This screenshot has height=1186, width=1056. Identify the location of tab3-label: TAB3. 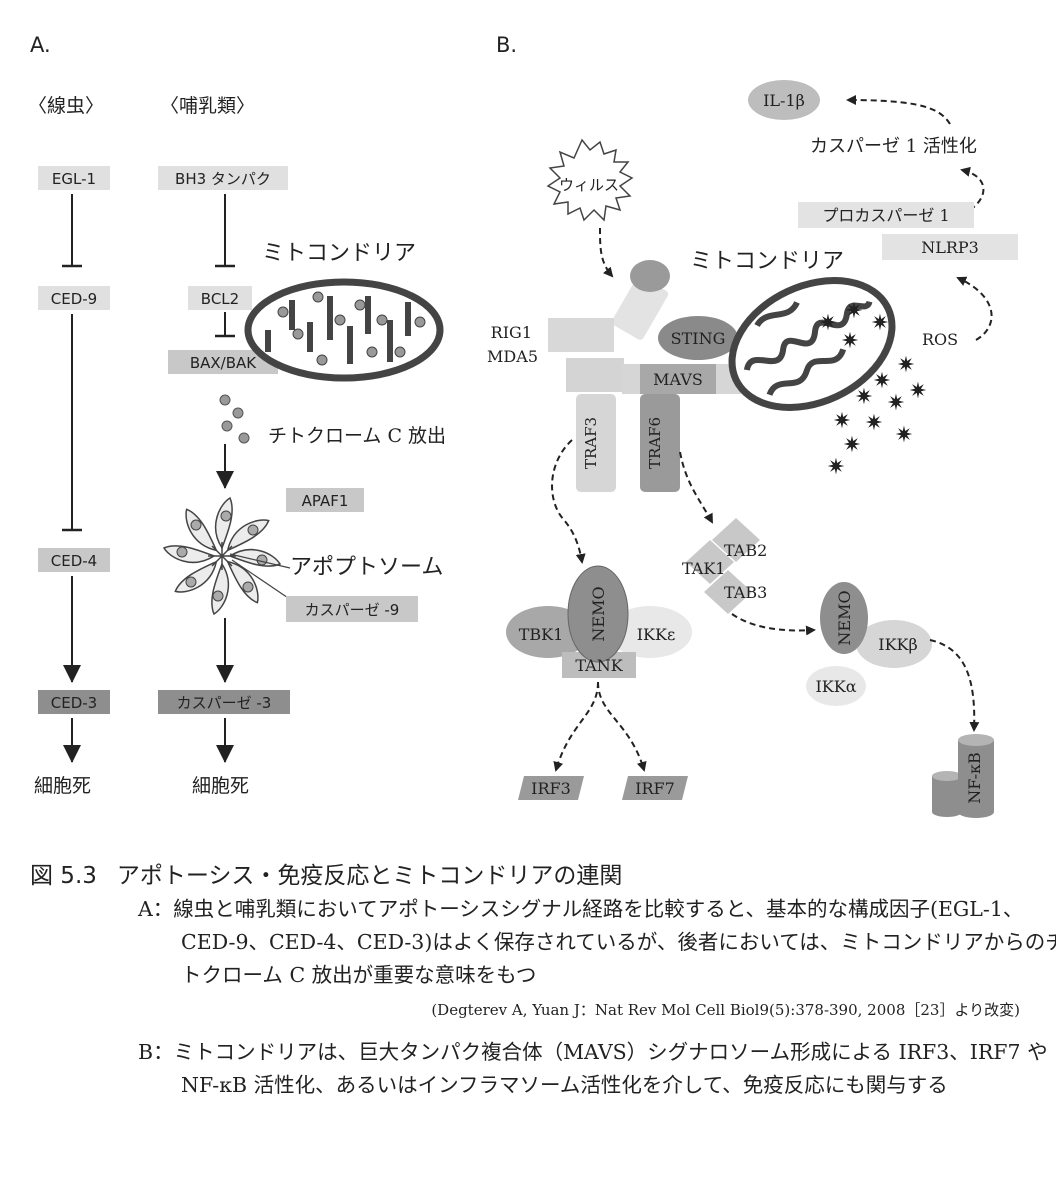
(745, 592).